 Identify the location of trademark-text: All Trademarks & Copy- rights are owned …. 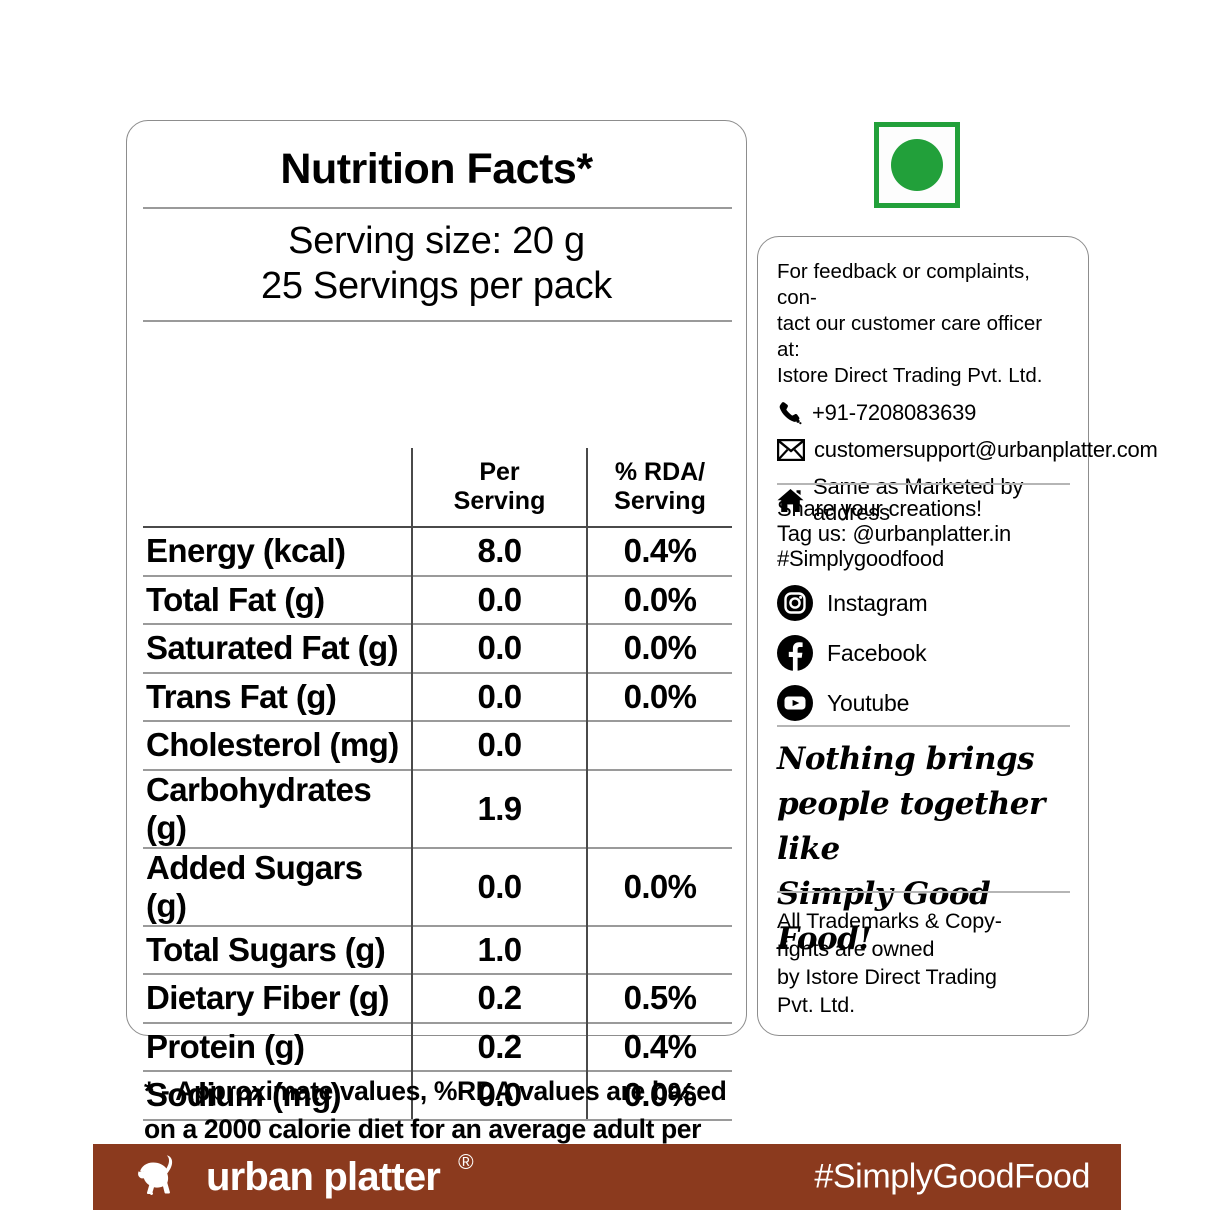
(923, 963).